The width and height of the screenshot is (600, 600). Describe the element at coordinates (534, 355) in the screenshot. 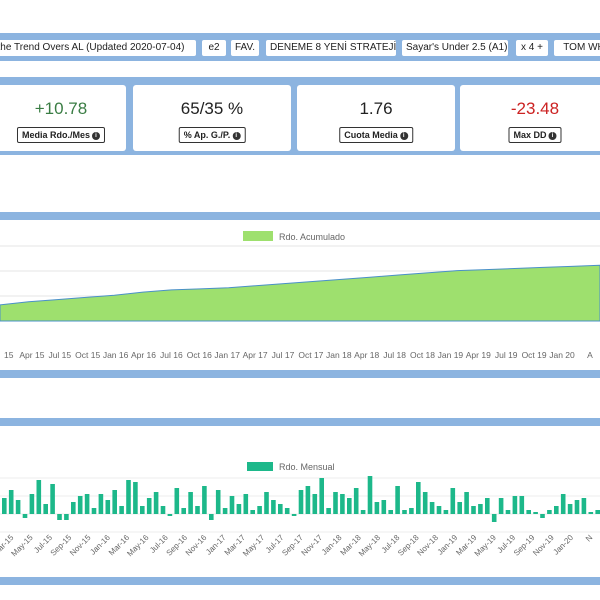

I see `x-tick-label: Oct 19` at that location.